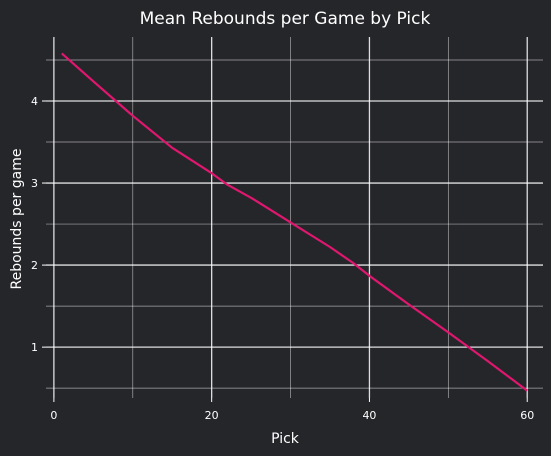 Image resolution: width=551 pixels, height=456 pixels. Describe the element at coordinates (369, 415) in the screenshot. I see `x-tick-label: 40` at that location.